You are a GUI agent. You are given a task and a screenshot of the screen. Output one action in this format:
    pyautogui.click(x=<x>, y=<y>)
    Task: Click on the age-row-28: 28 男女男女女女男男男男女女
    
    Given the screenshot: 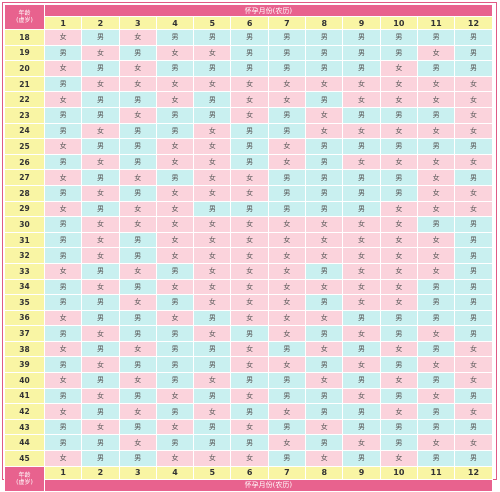 What is the action you would take?
    pyautogui.click(x=248, y=193)
    